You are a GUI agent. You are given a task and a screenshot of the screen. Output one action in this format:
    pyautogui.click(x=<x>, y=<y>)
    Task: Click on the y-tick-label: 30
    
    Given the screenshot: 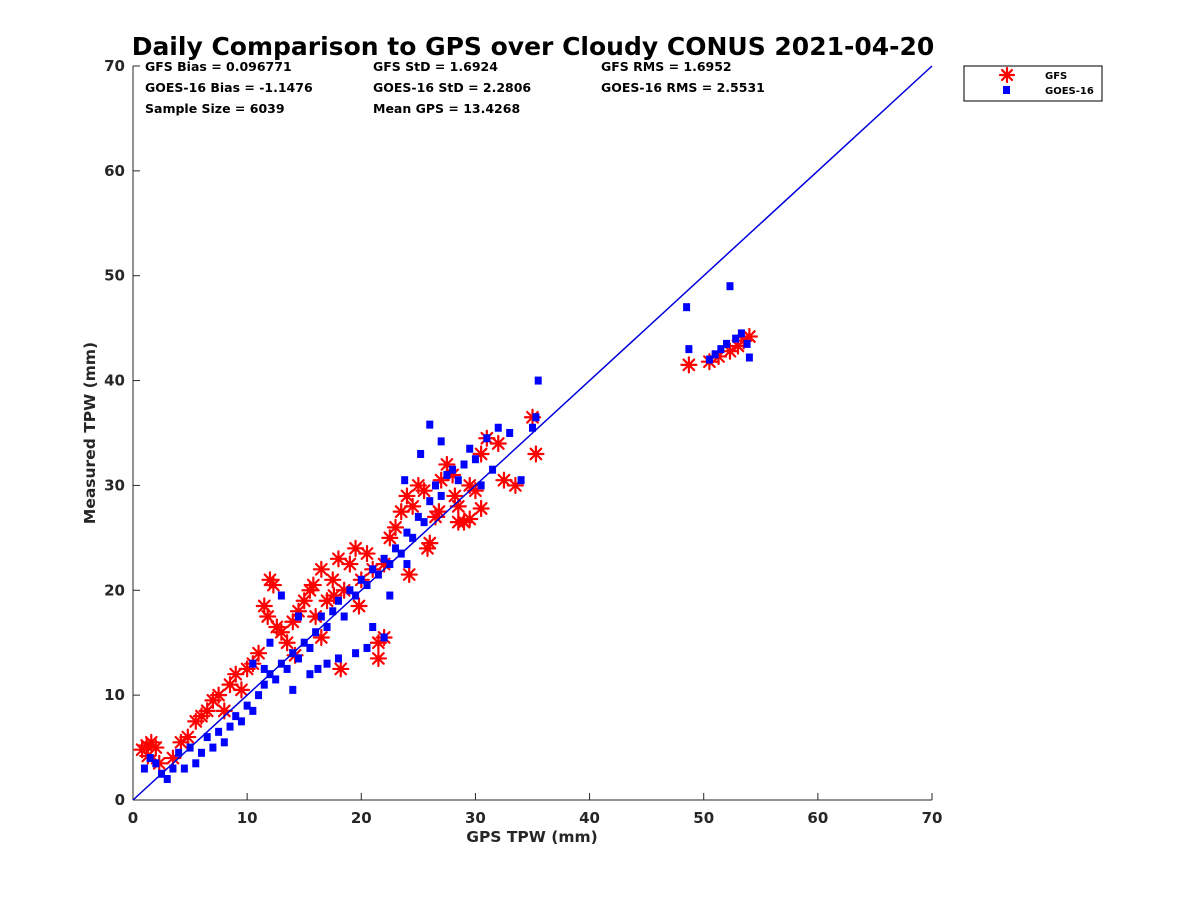 What is the action you would take?
    pyautogui.click(x=114, y=485)
    